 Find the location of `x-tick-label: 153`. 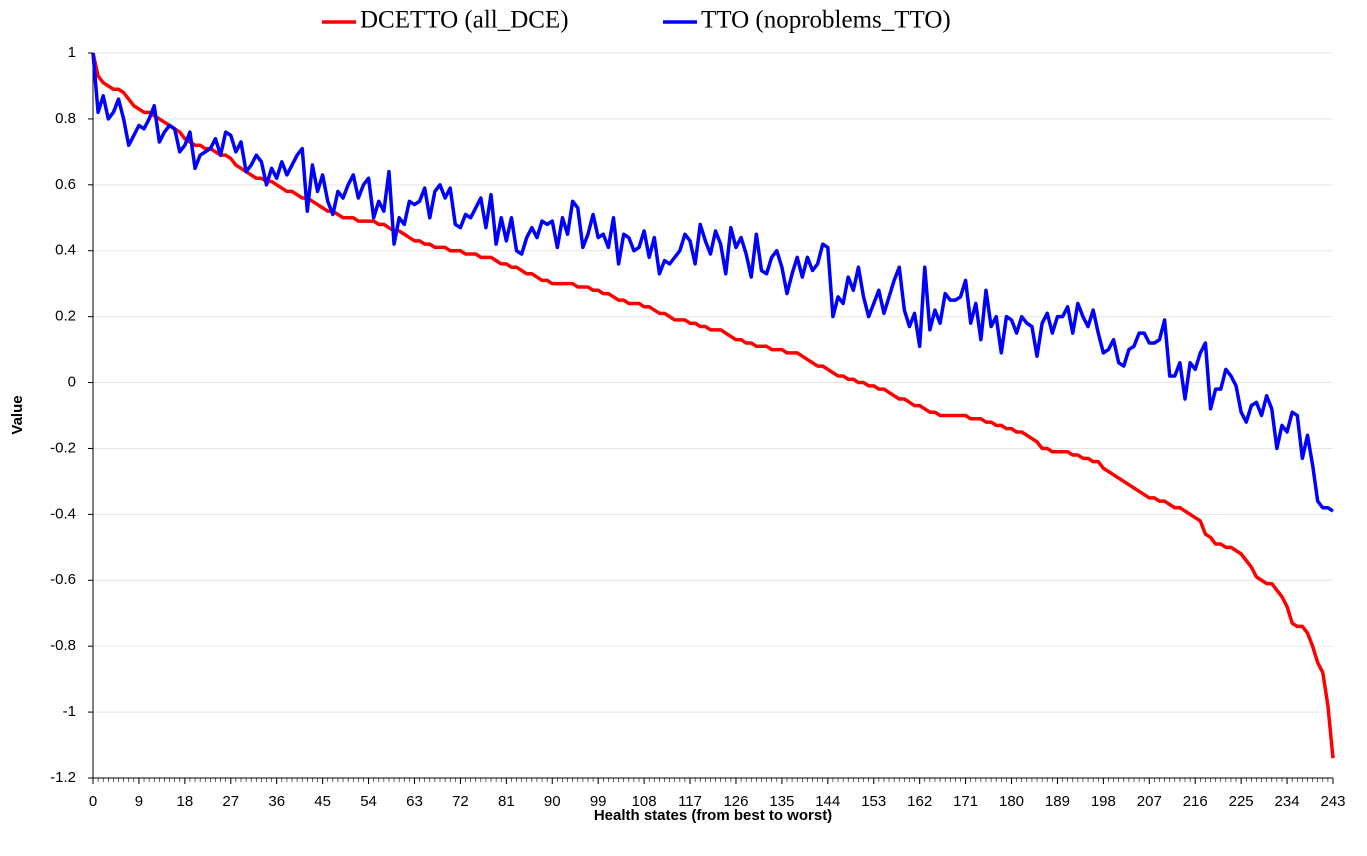

x-tick-label: 153 is located at coordinates (873, 801).